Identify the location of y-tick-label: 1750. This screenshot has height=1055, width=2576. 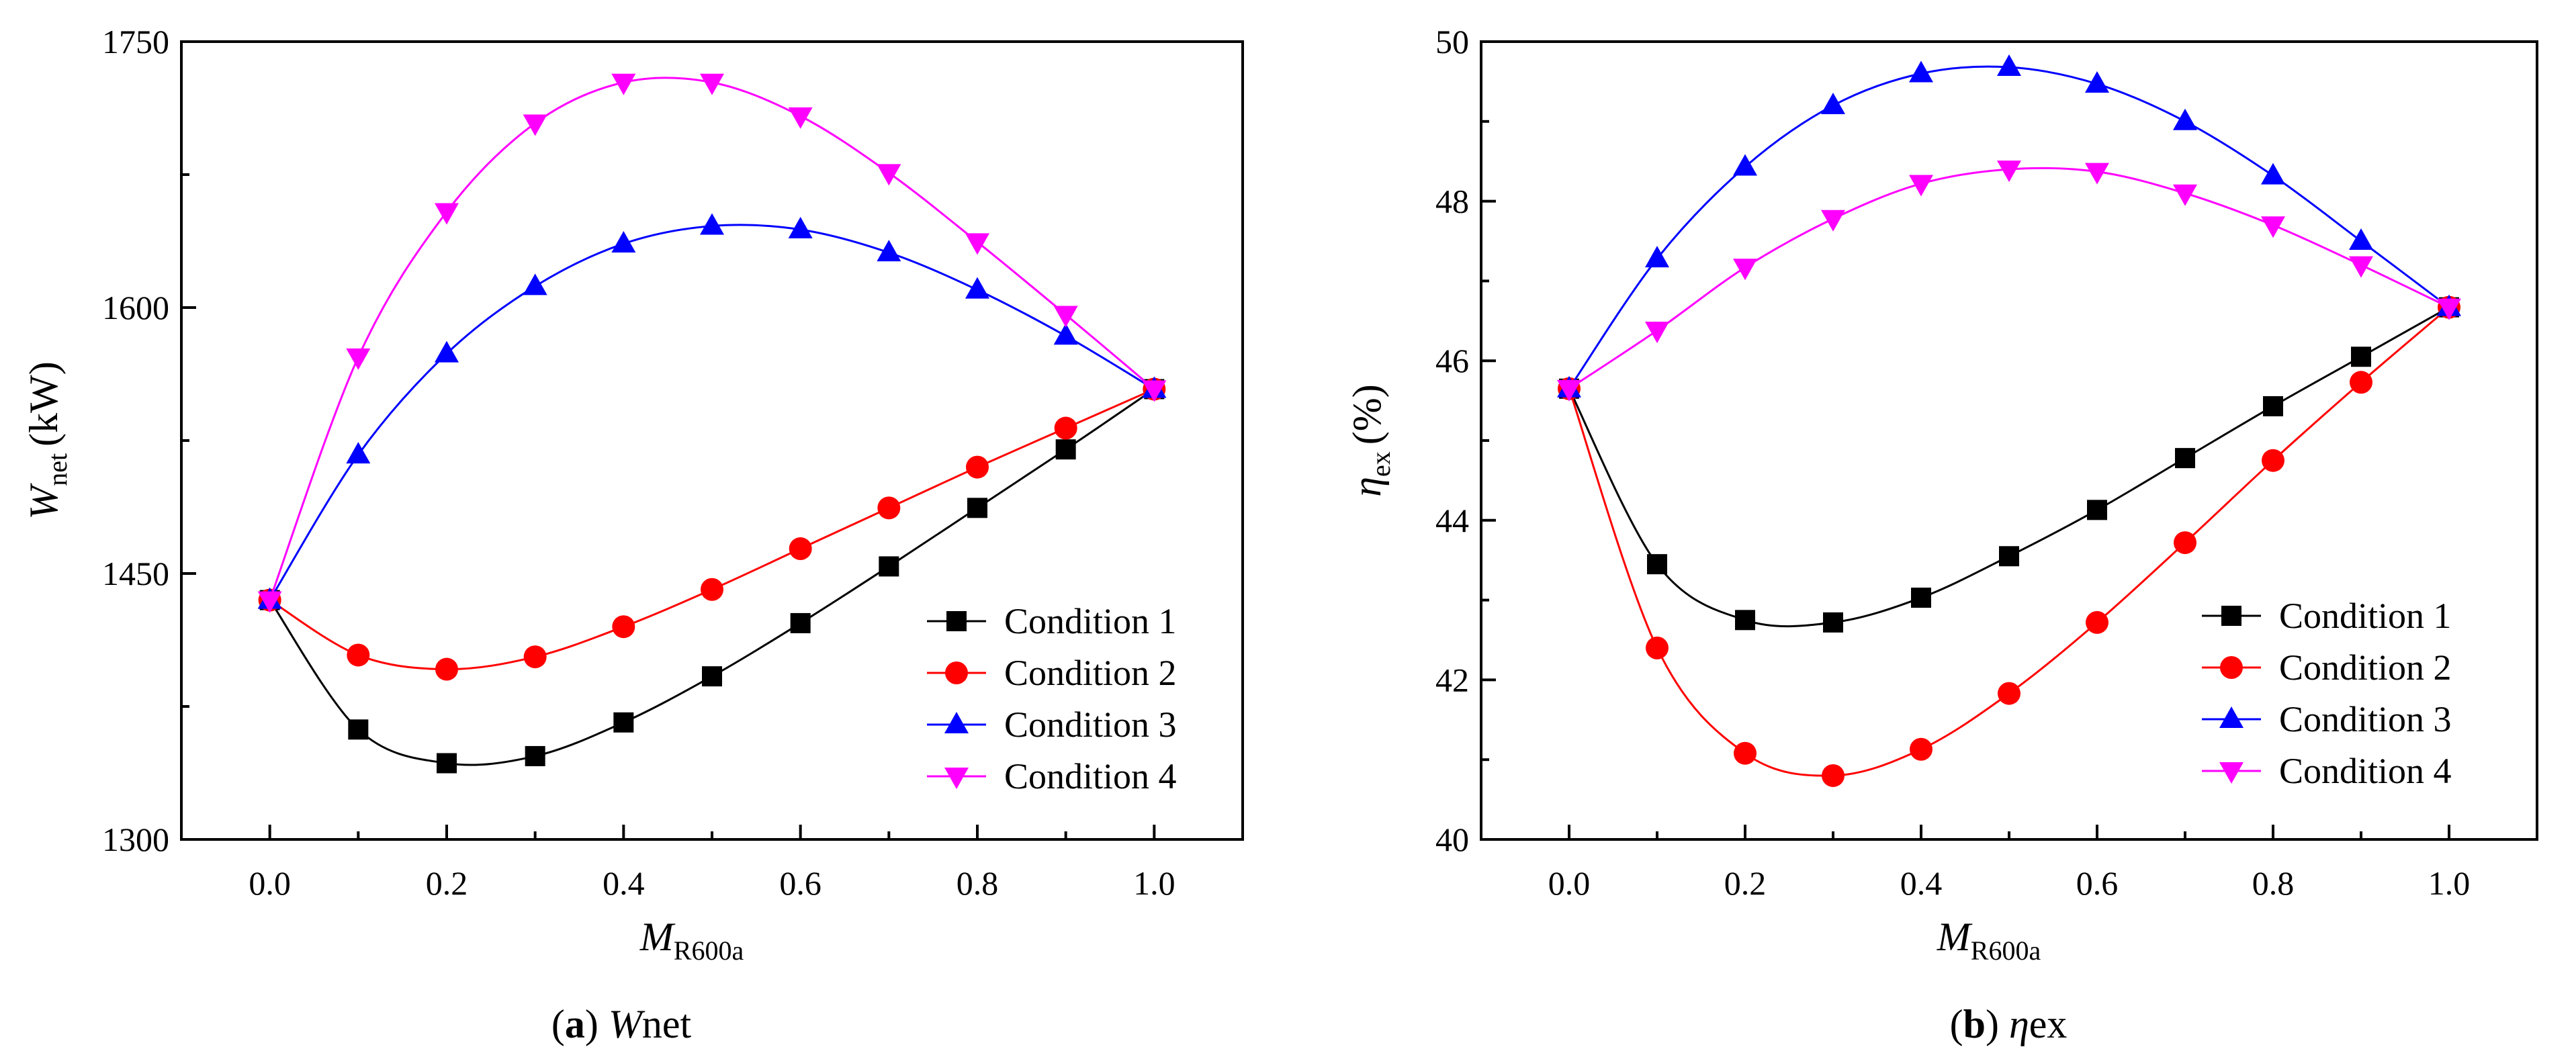
(135, 41).